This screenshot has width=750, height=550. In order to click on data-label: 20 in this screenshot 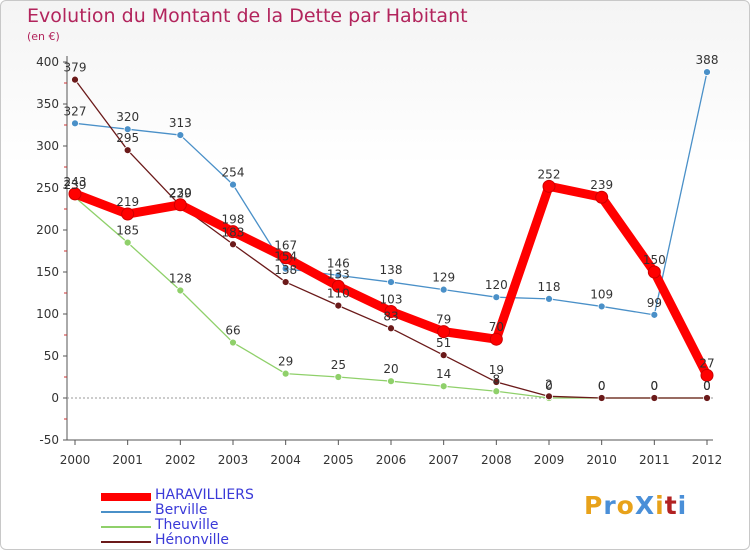, I will do `click(390, 369)`.